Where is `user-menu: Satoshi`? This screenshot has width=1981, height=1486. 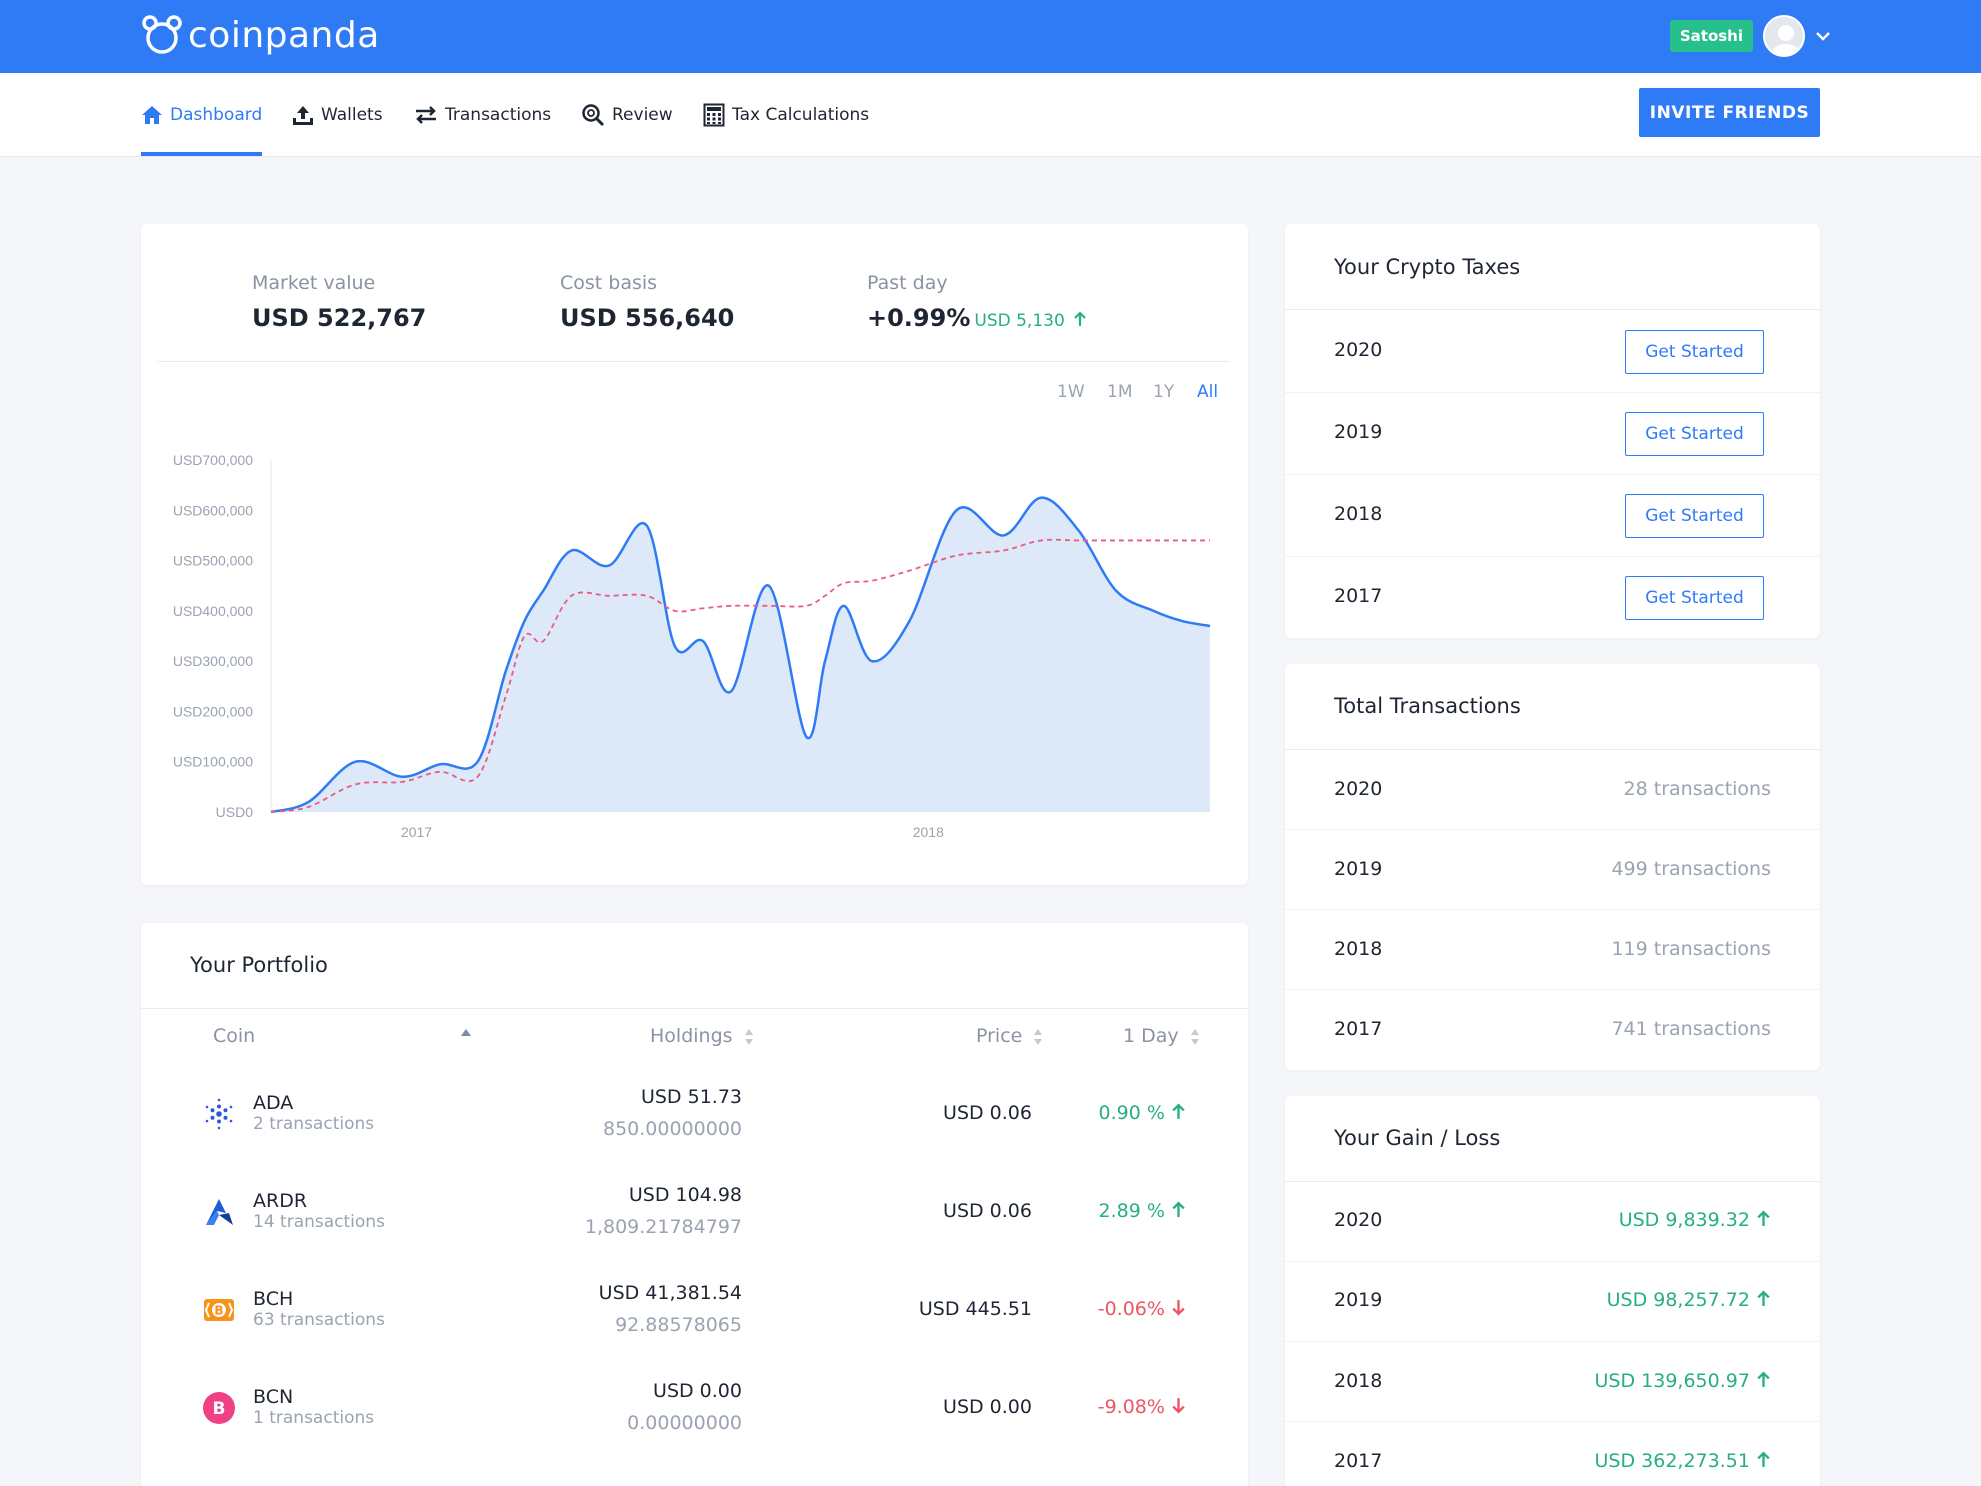
user-menu: Satoshi is located at coordinates (1750, 36).